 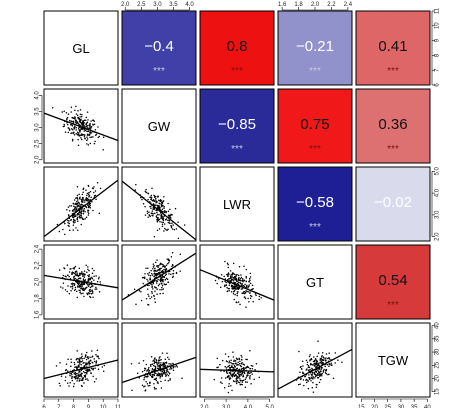 I want to click on right-axis-lwr-tick-label: 3.0, so click(x=438, y=214).